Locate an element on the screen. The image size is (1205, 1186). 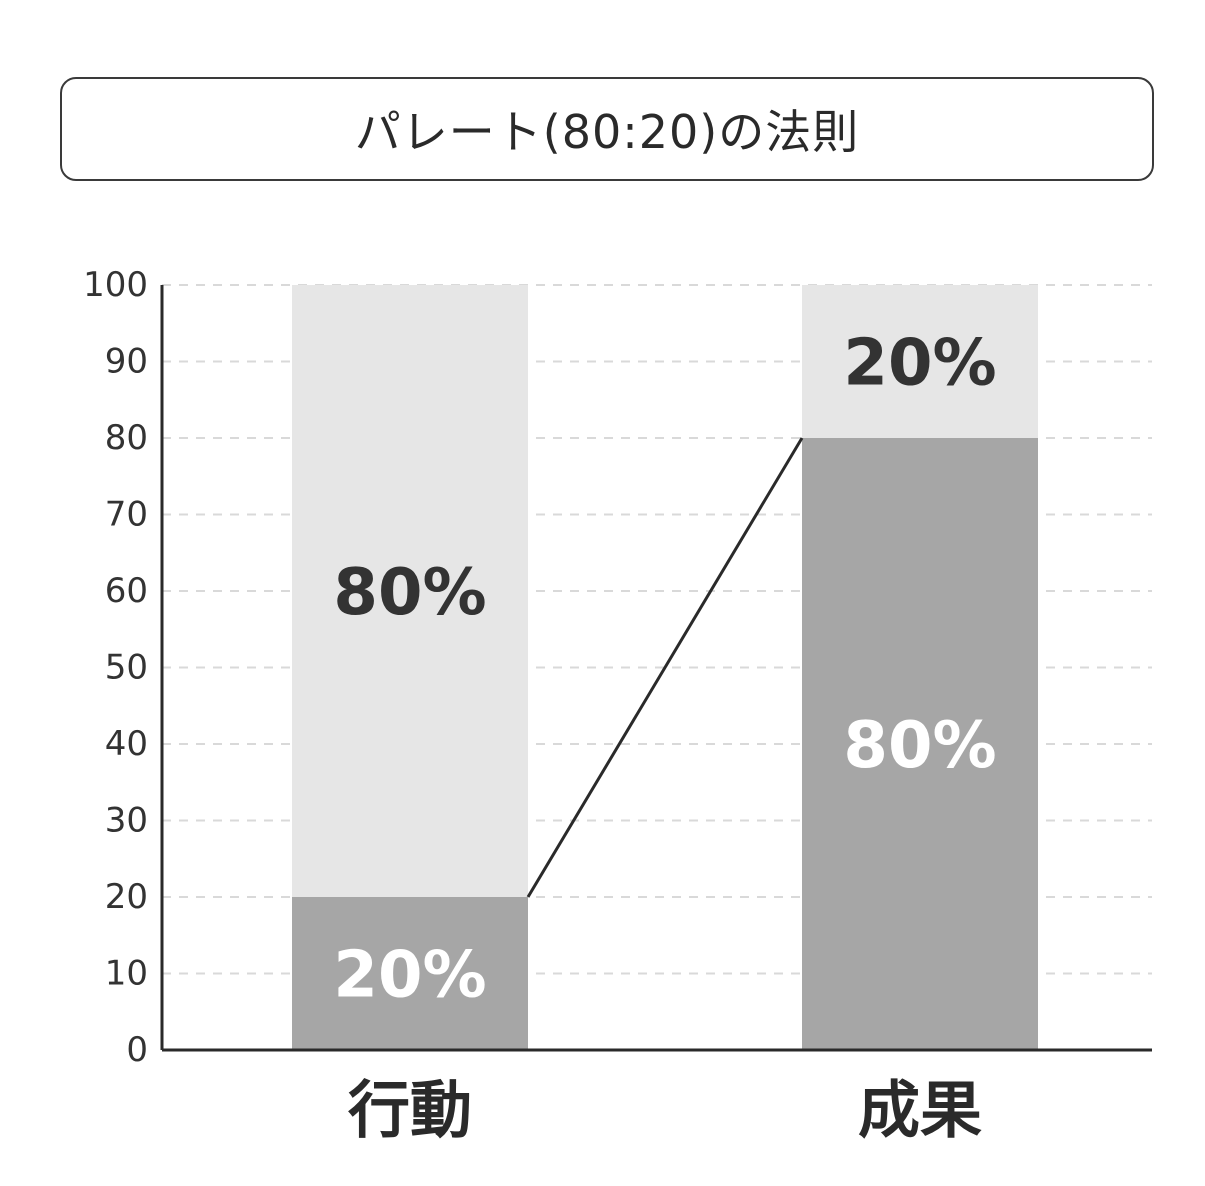
bar-1-segment-0-label: 80% is located at coordinates (919, 746).